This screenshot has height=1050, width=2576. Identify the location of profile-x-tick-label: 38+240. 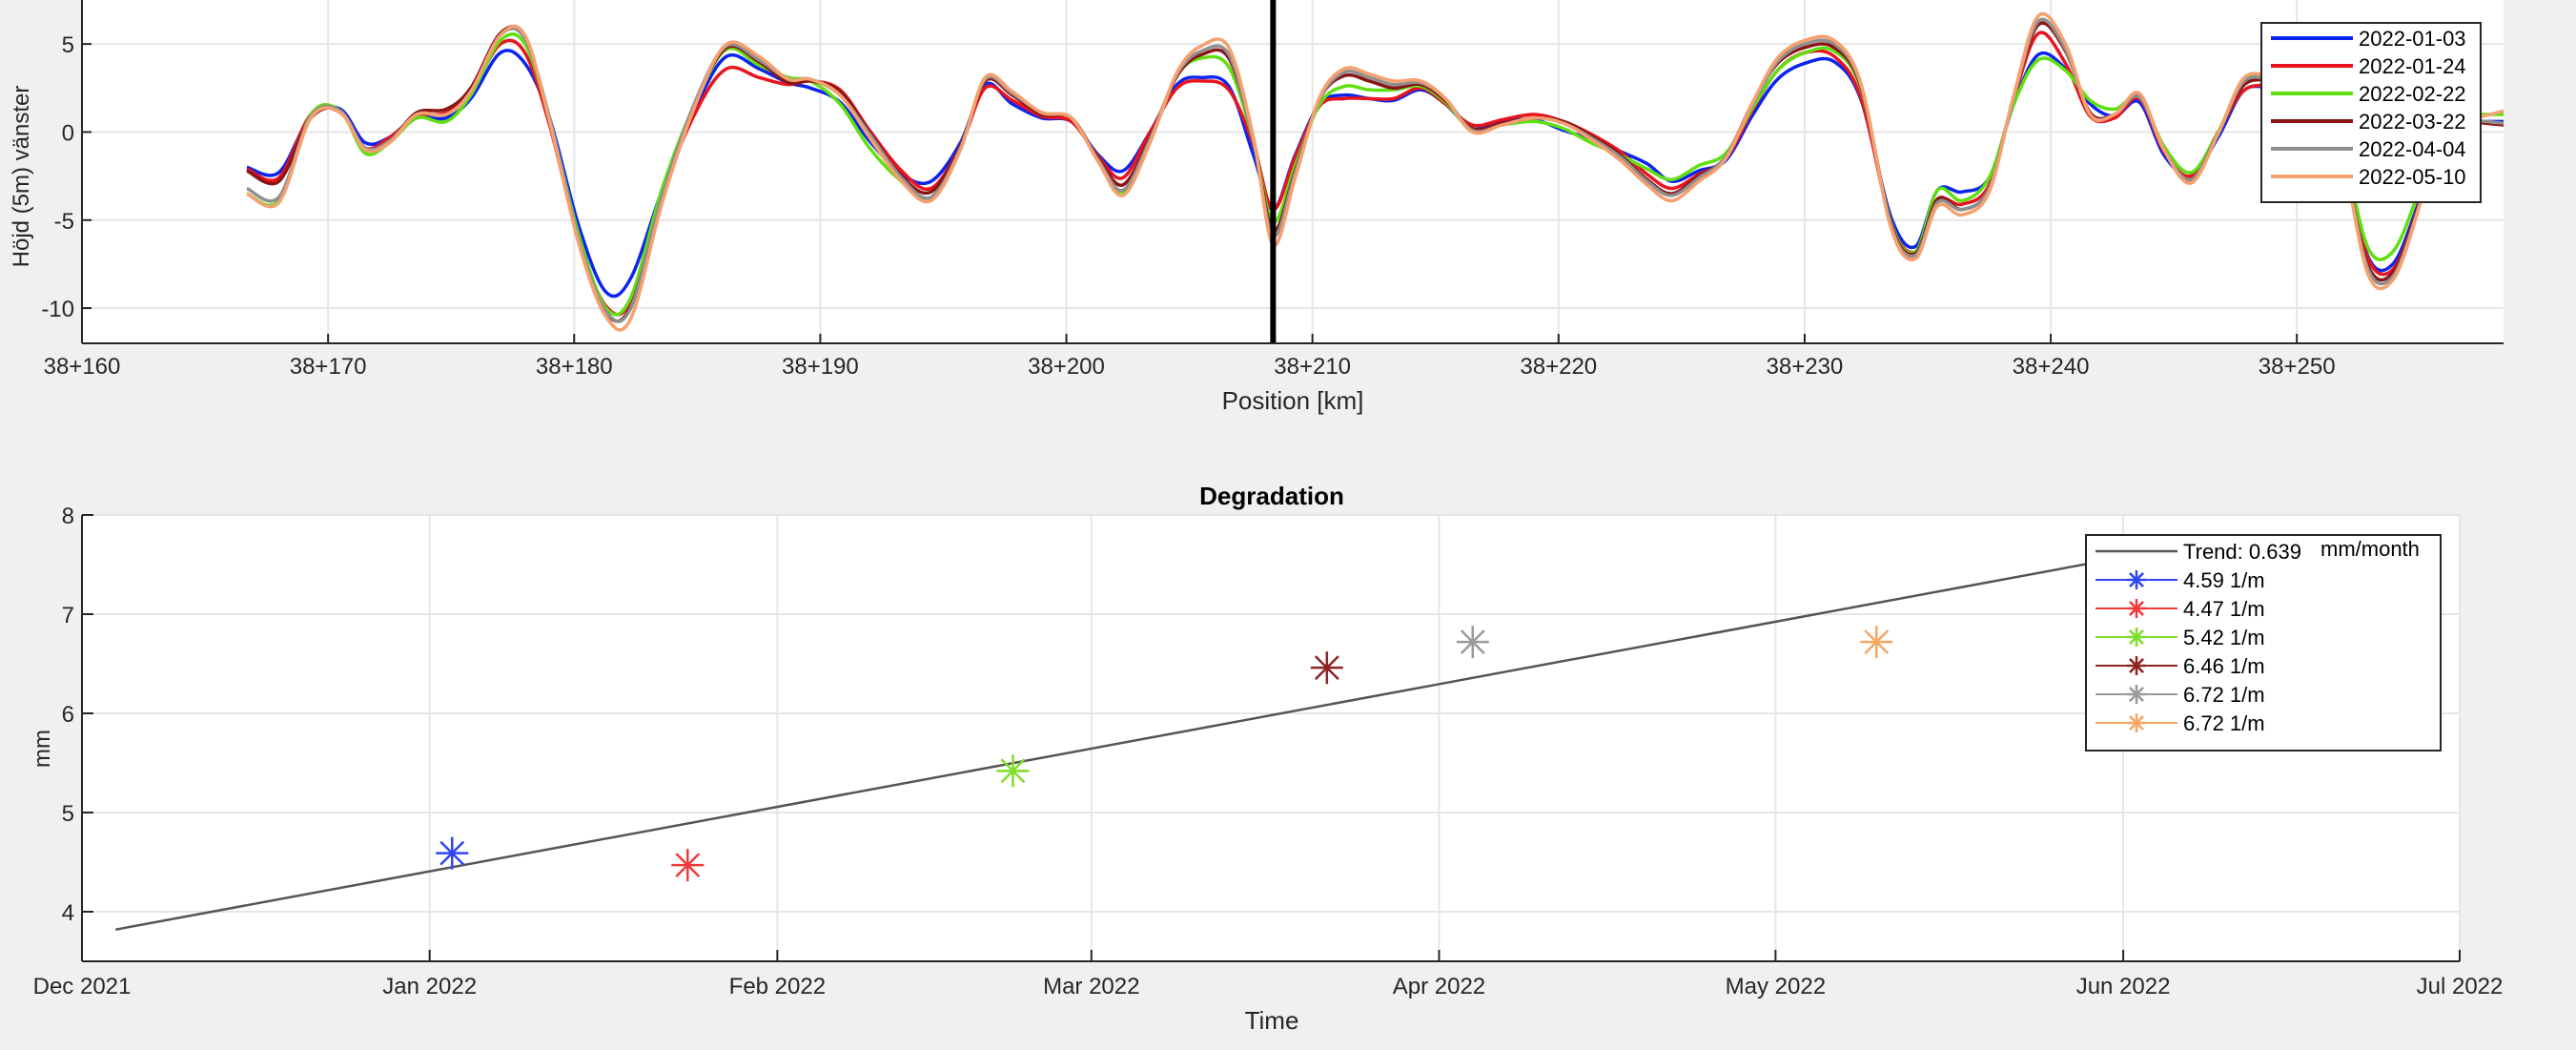
(2051, 367).